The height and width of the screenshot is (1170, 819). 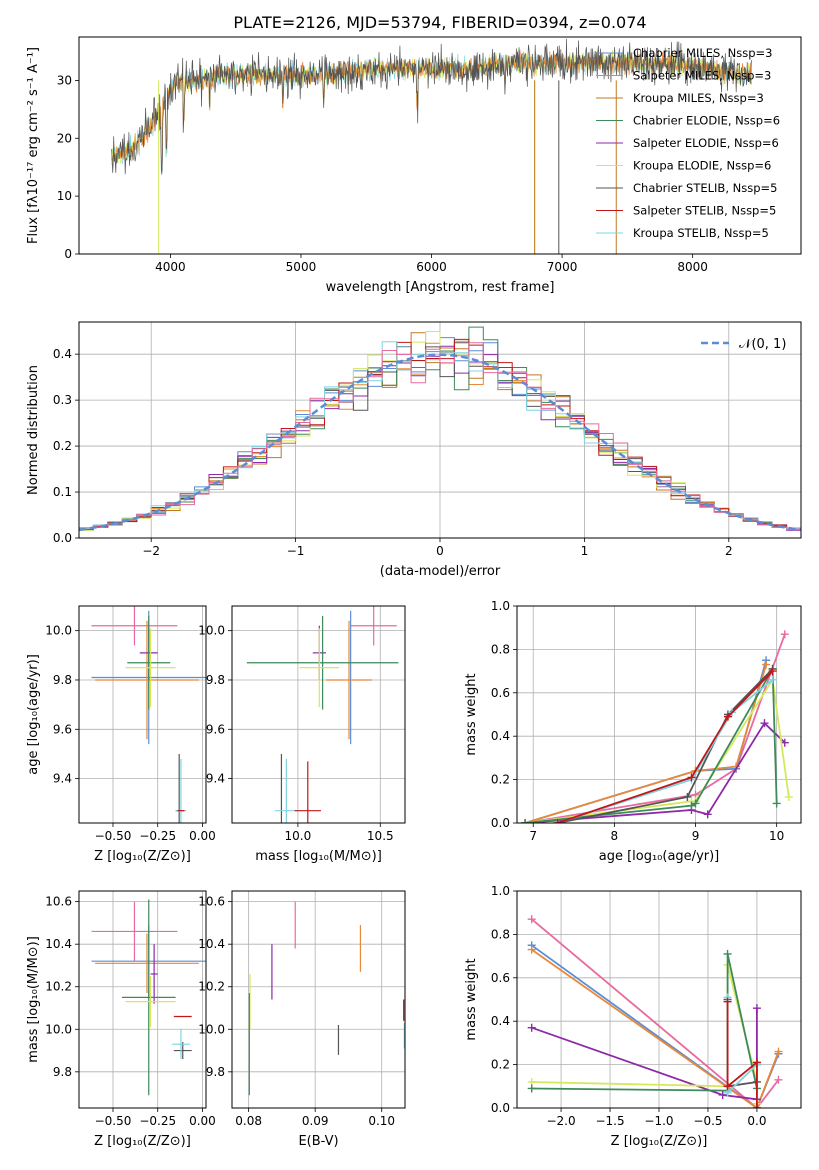 What do you see at coordinates (58, 902) in the screenshot?
I see `y-tick-label: 10.6` at bounding box center [58, 902].